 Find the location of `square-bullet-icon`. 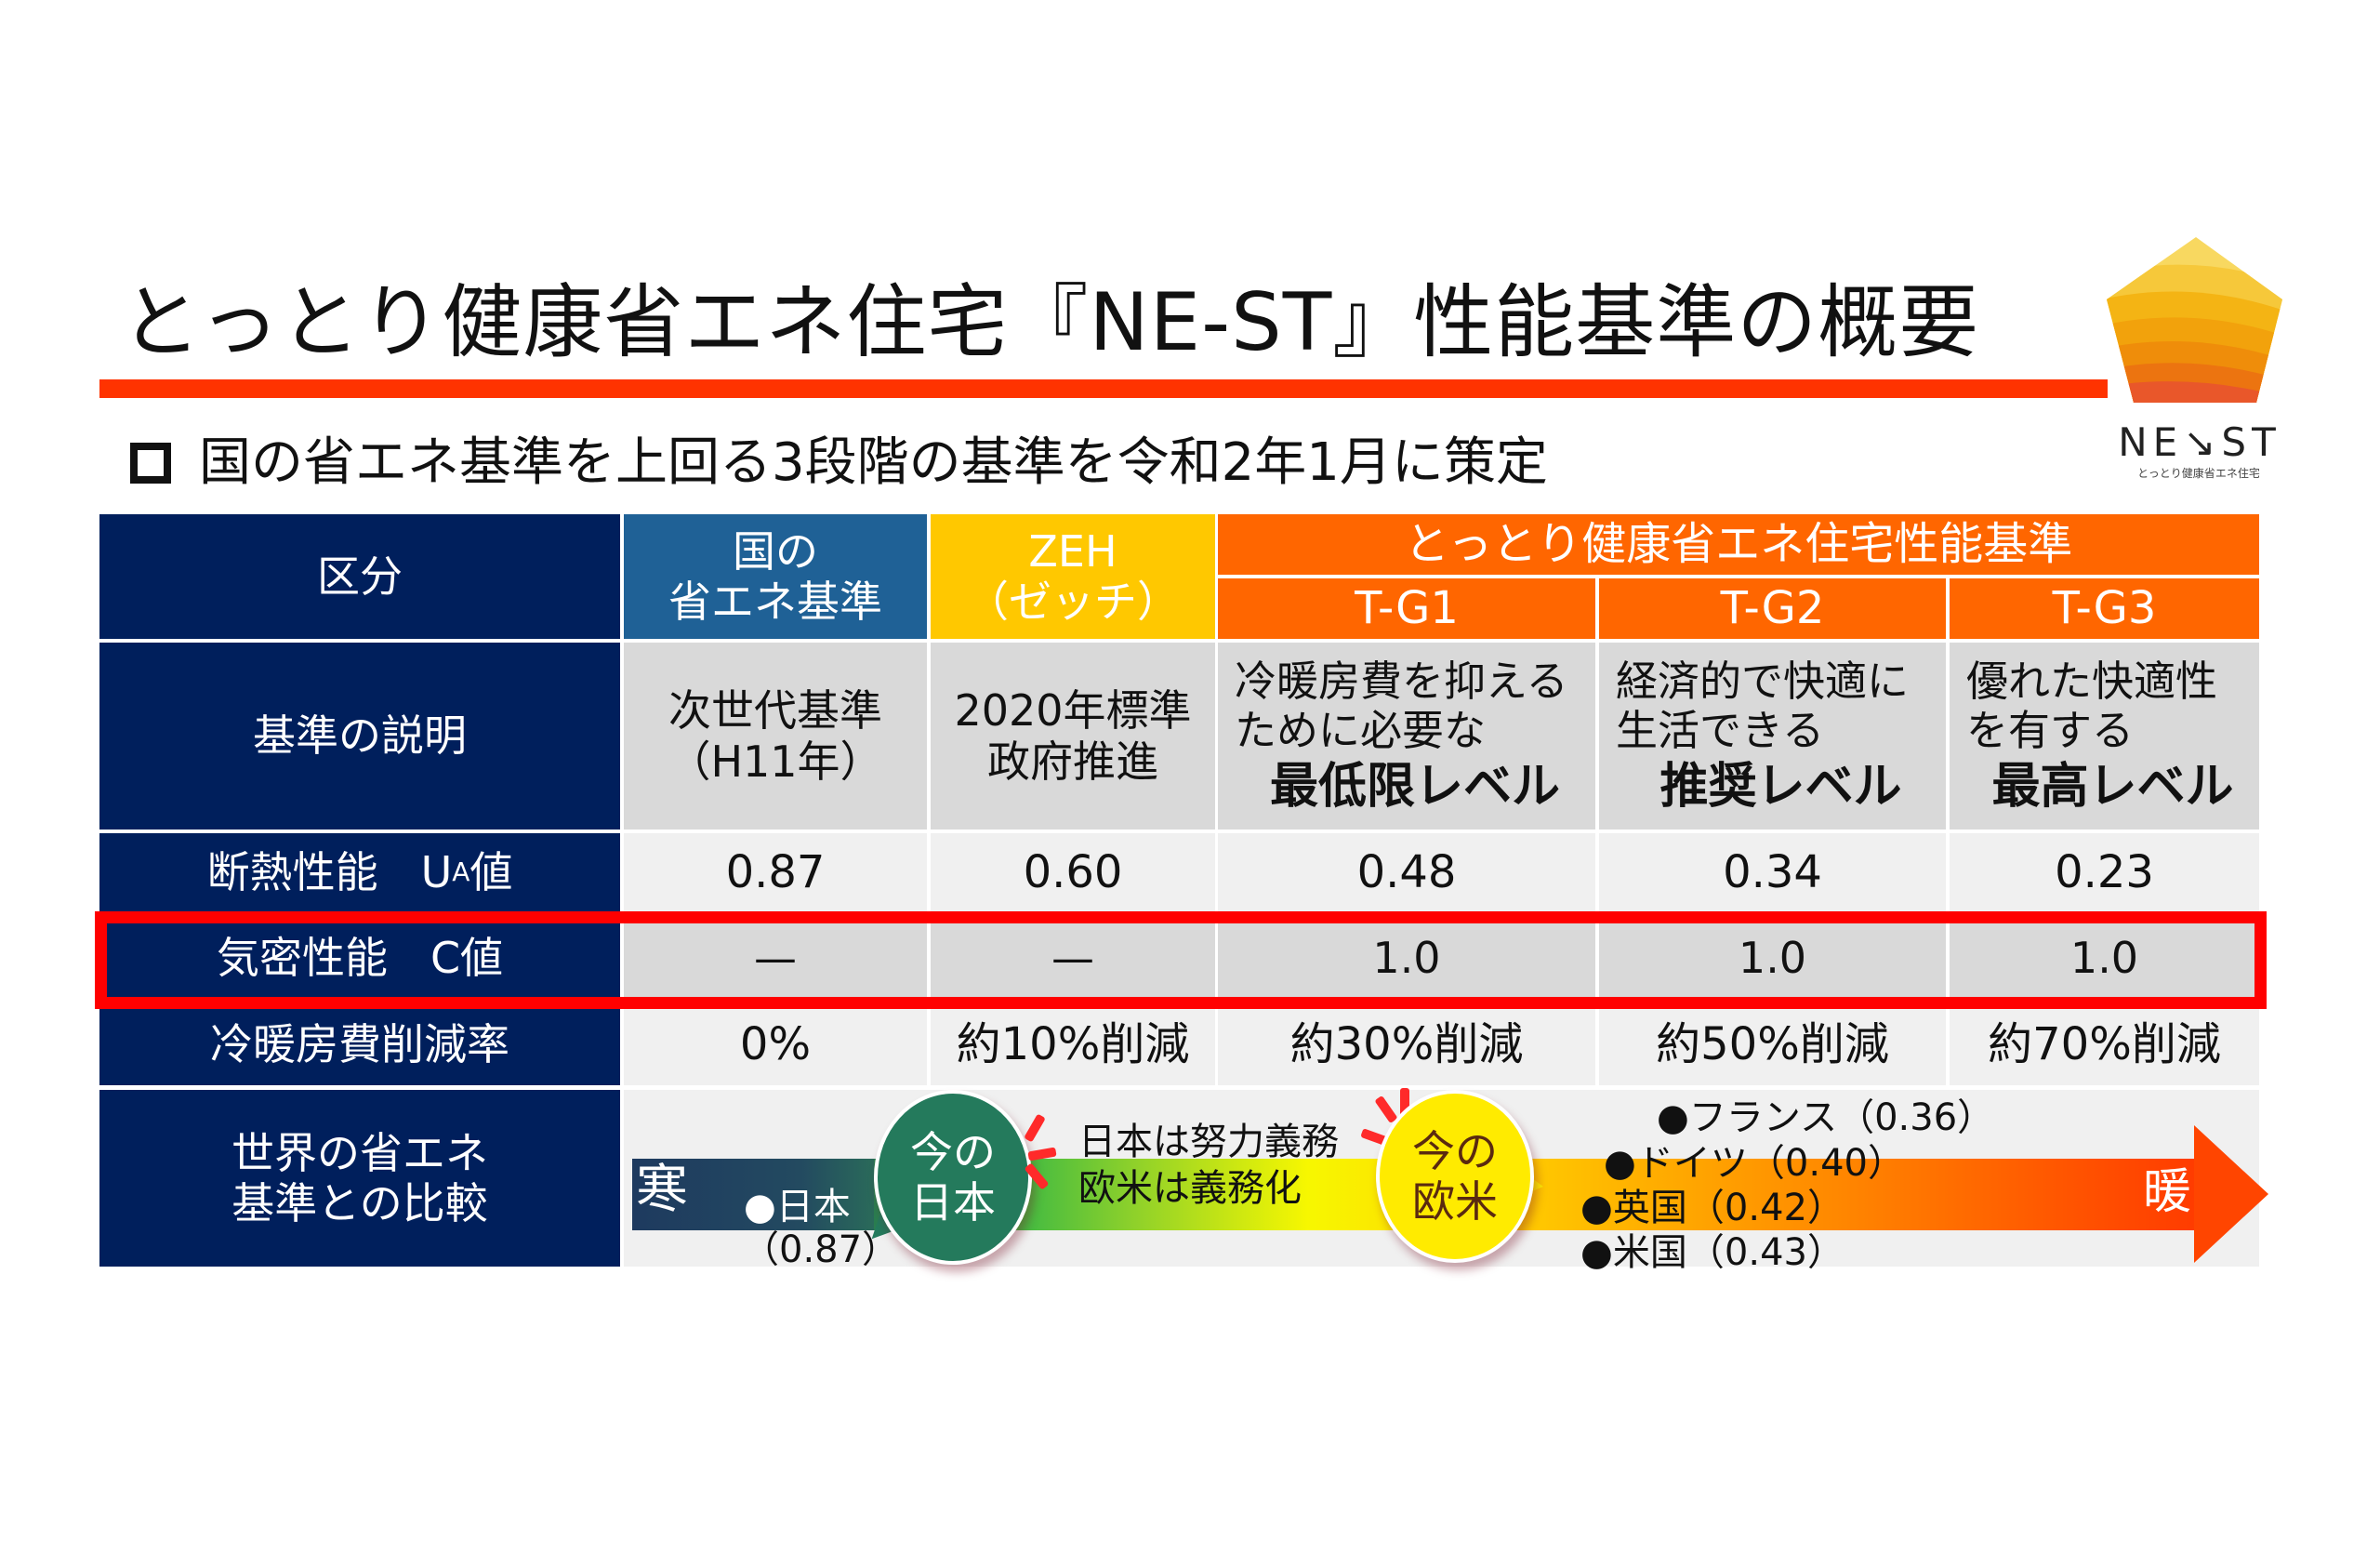

square-bullet-icon is located at coordinates (150, 463).